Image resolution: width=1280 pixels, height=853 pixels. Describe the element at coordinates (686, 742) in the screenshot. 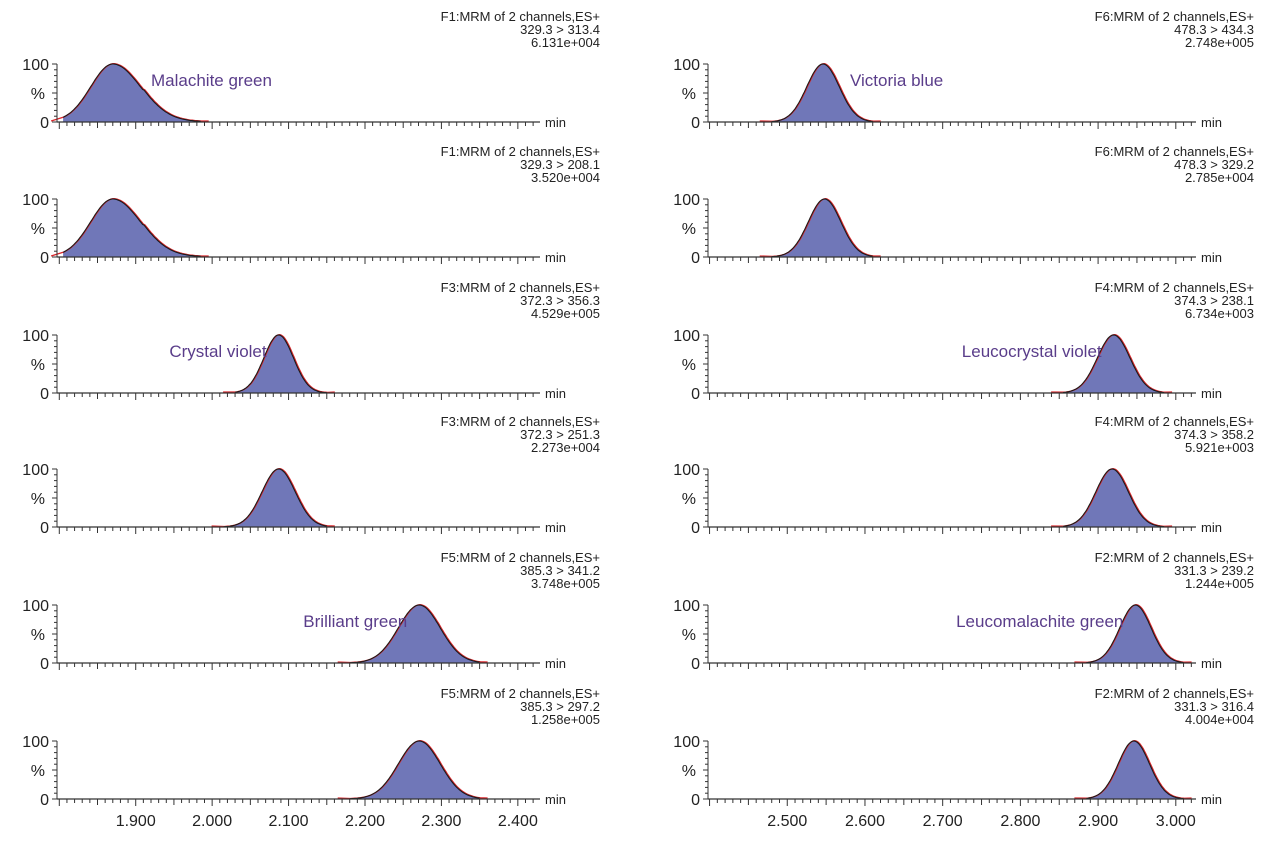

I see `panel-right-5-y-tick-100: 100` at that location.